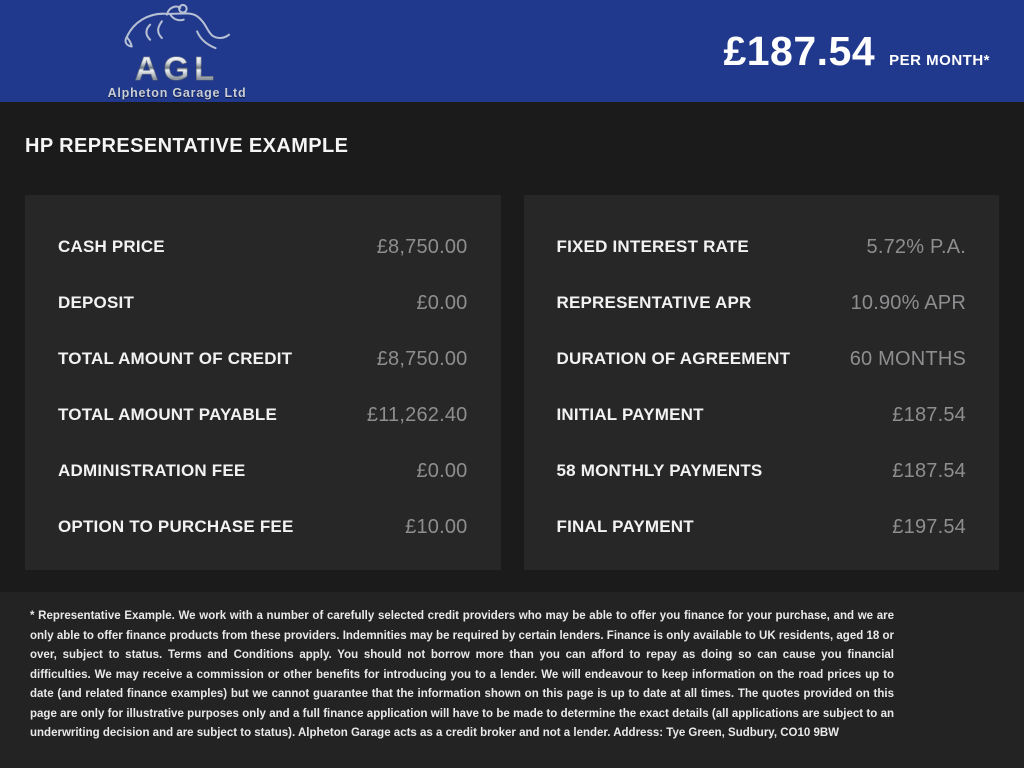 The image size is (1024, 768). I want to click on table-row: 58 MONTHLY PAYMENTS £187.54, so click(762, 471).